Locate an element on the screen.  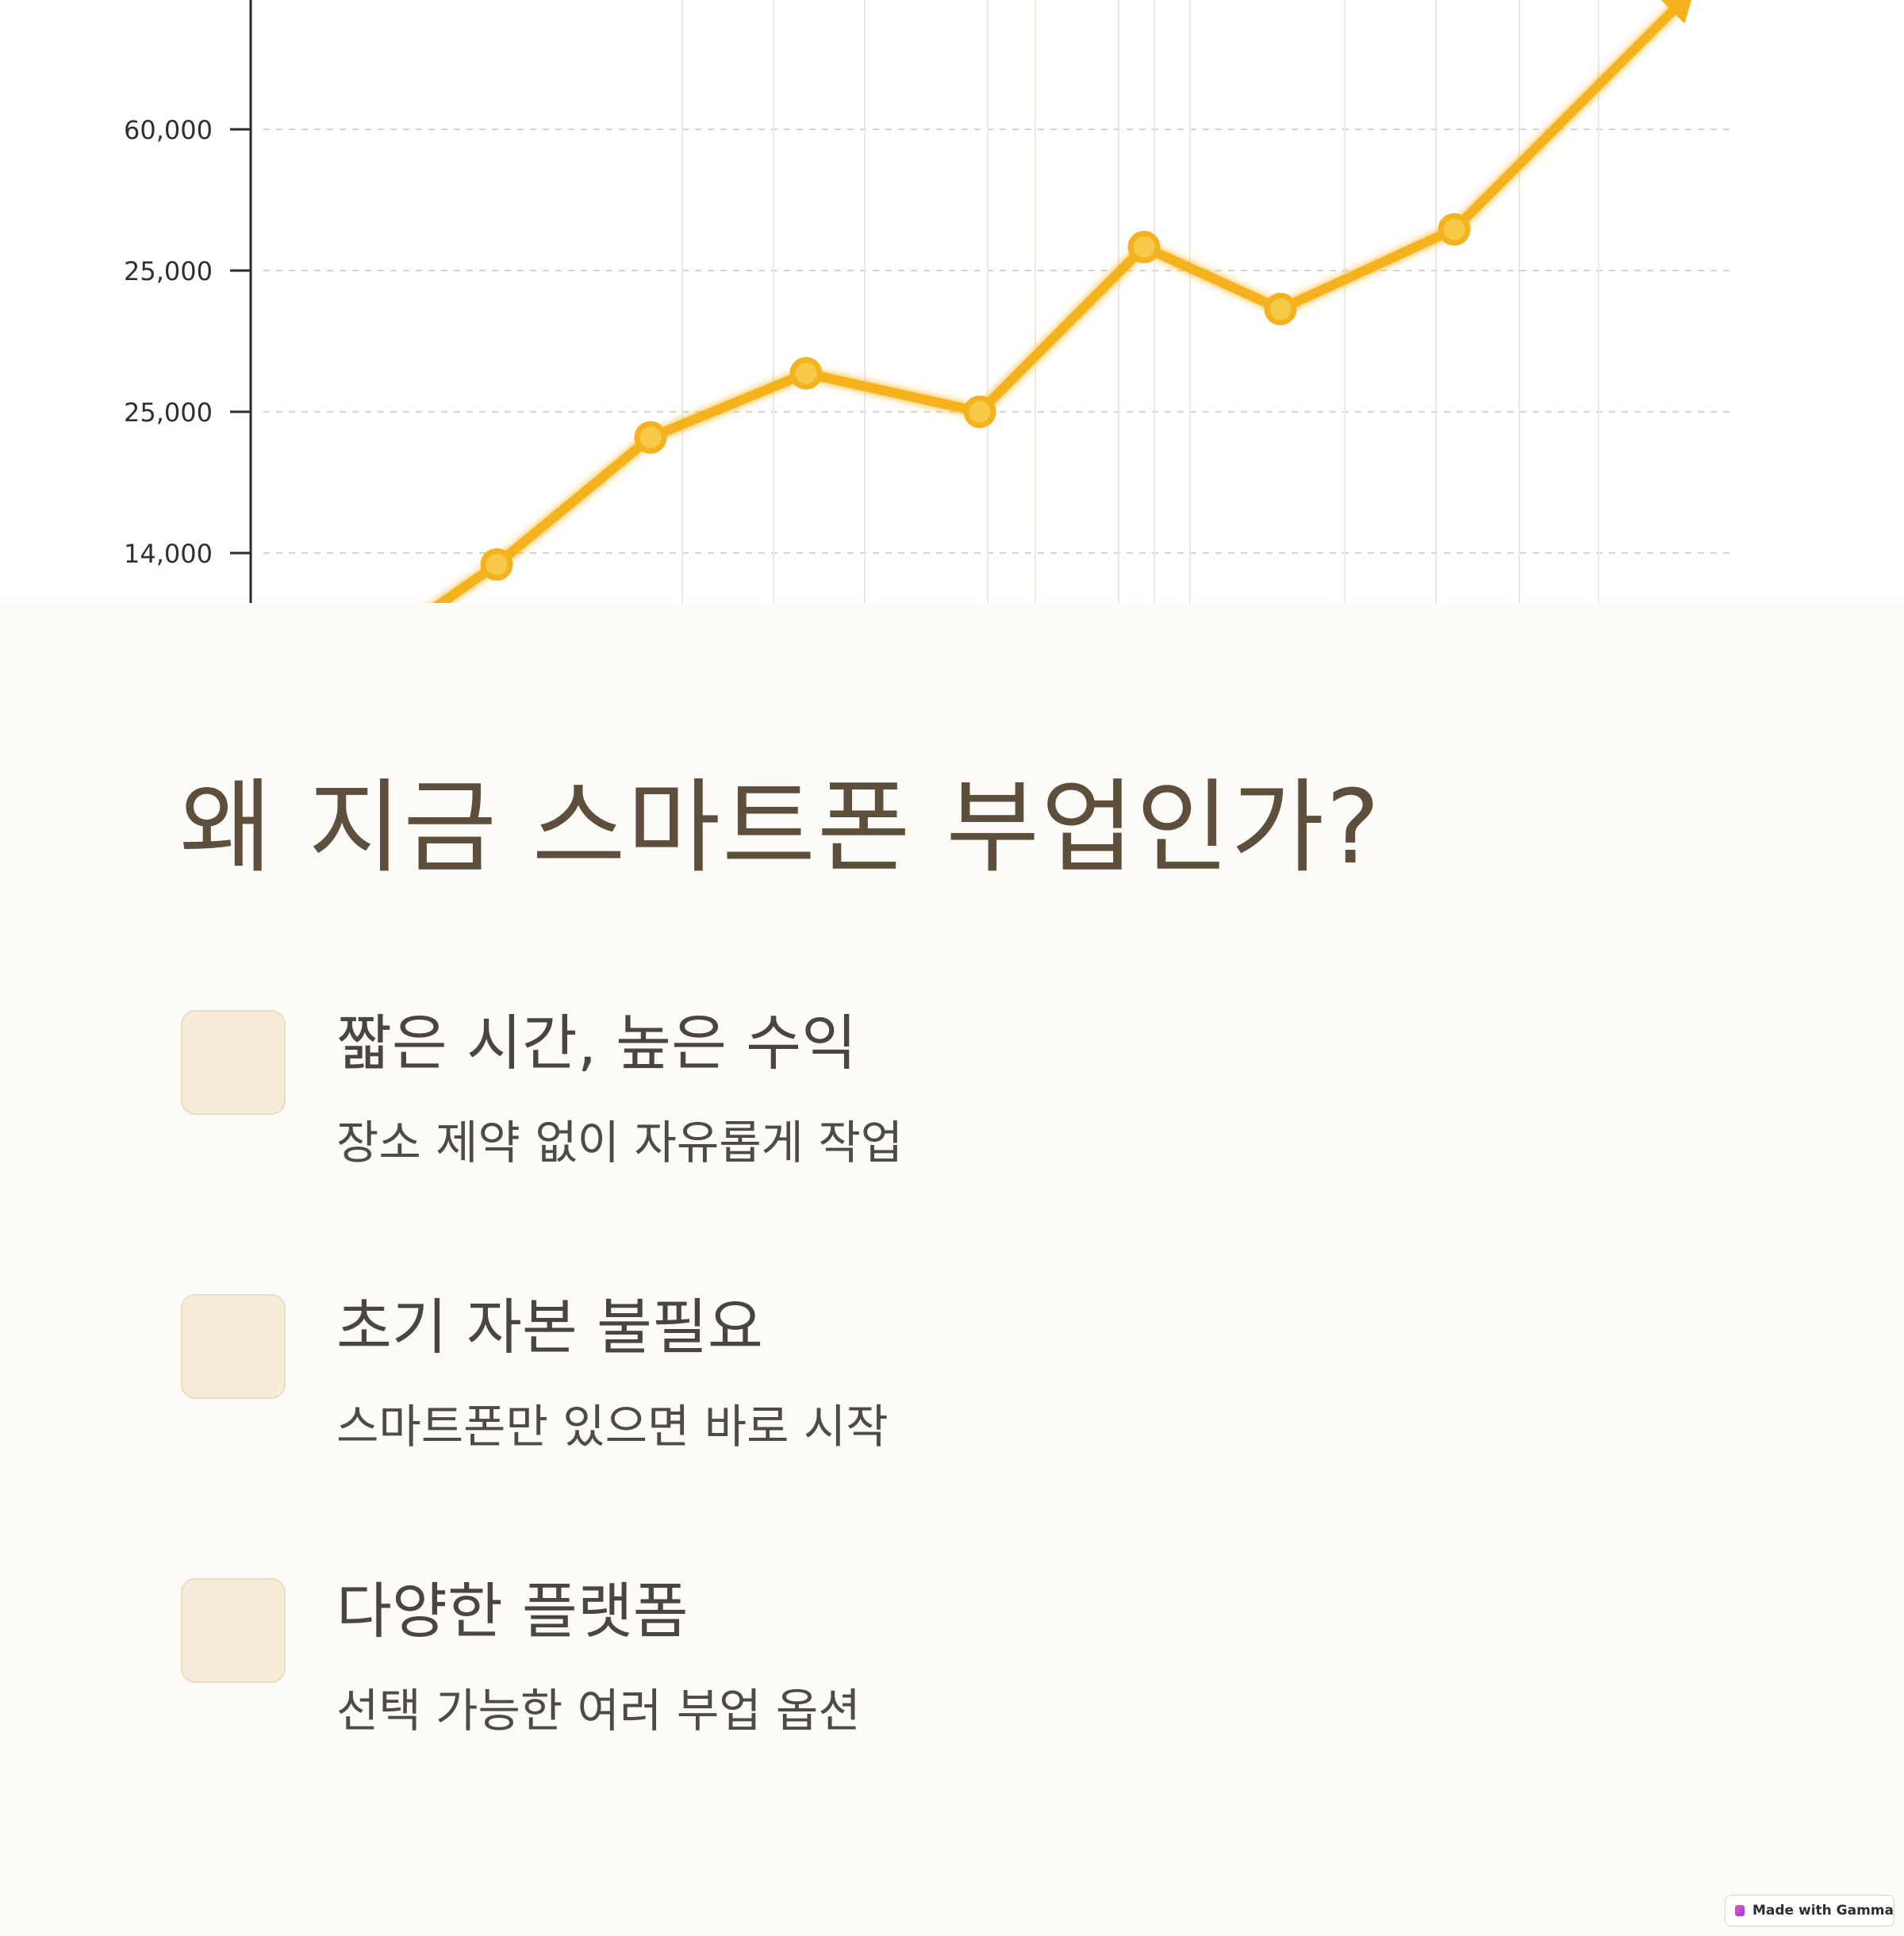
feature-item-3: 다양한 플랫폼 선택 가능한 여러 부업 옵션 is located at coordinates (776, 1665).